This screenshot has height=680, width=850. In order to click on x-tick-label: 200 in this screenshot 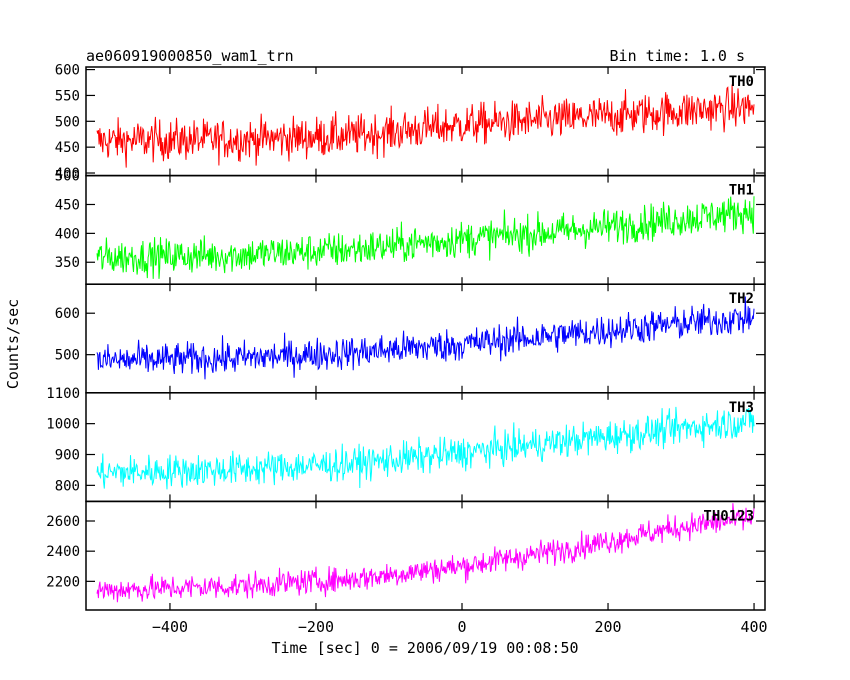, I will do `click(607, 627)`.